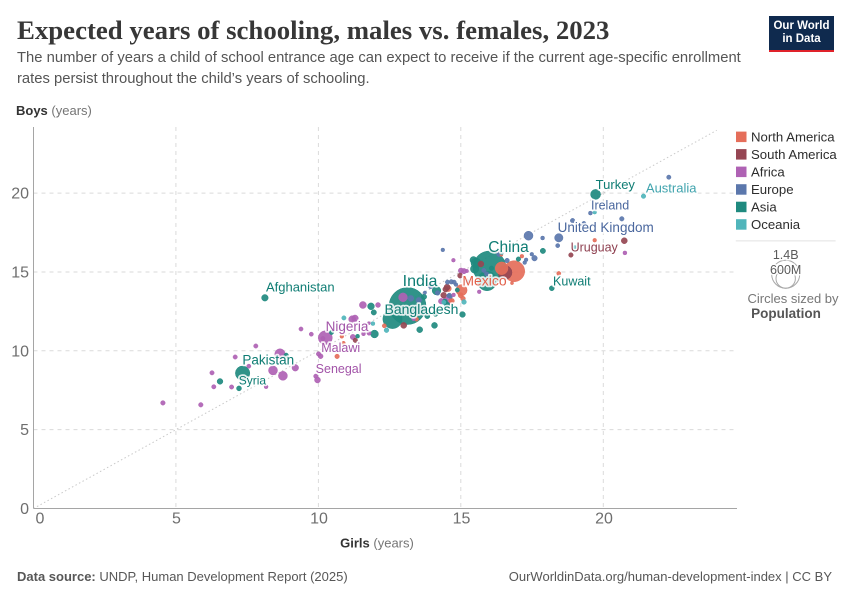 The height and width of the screenshot is (600, 850). Describe the element at coordinates (339, 369) in the screenshot. I see `svg-text: Senegal` at that location.